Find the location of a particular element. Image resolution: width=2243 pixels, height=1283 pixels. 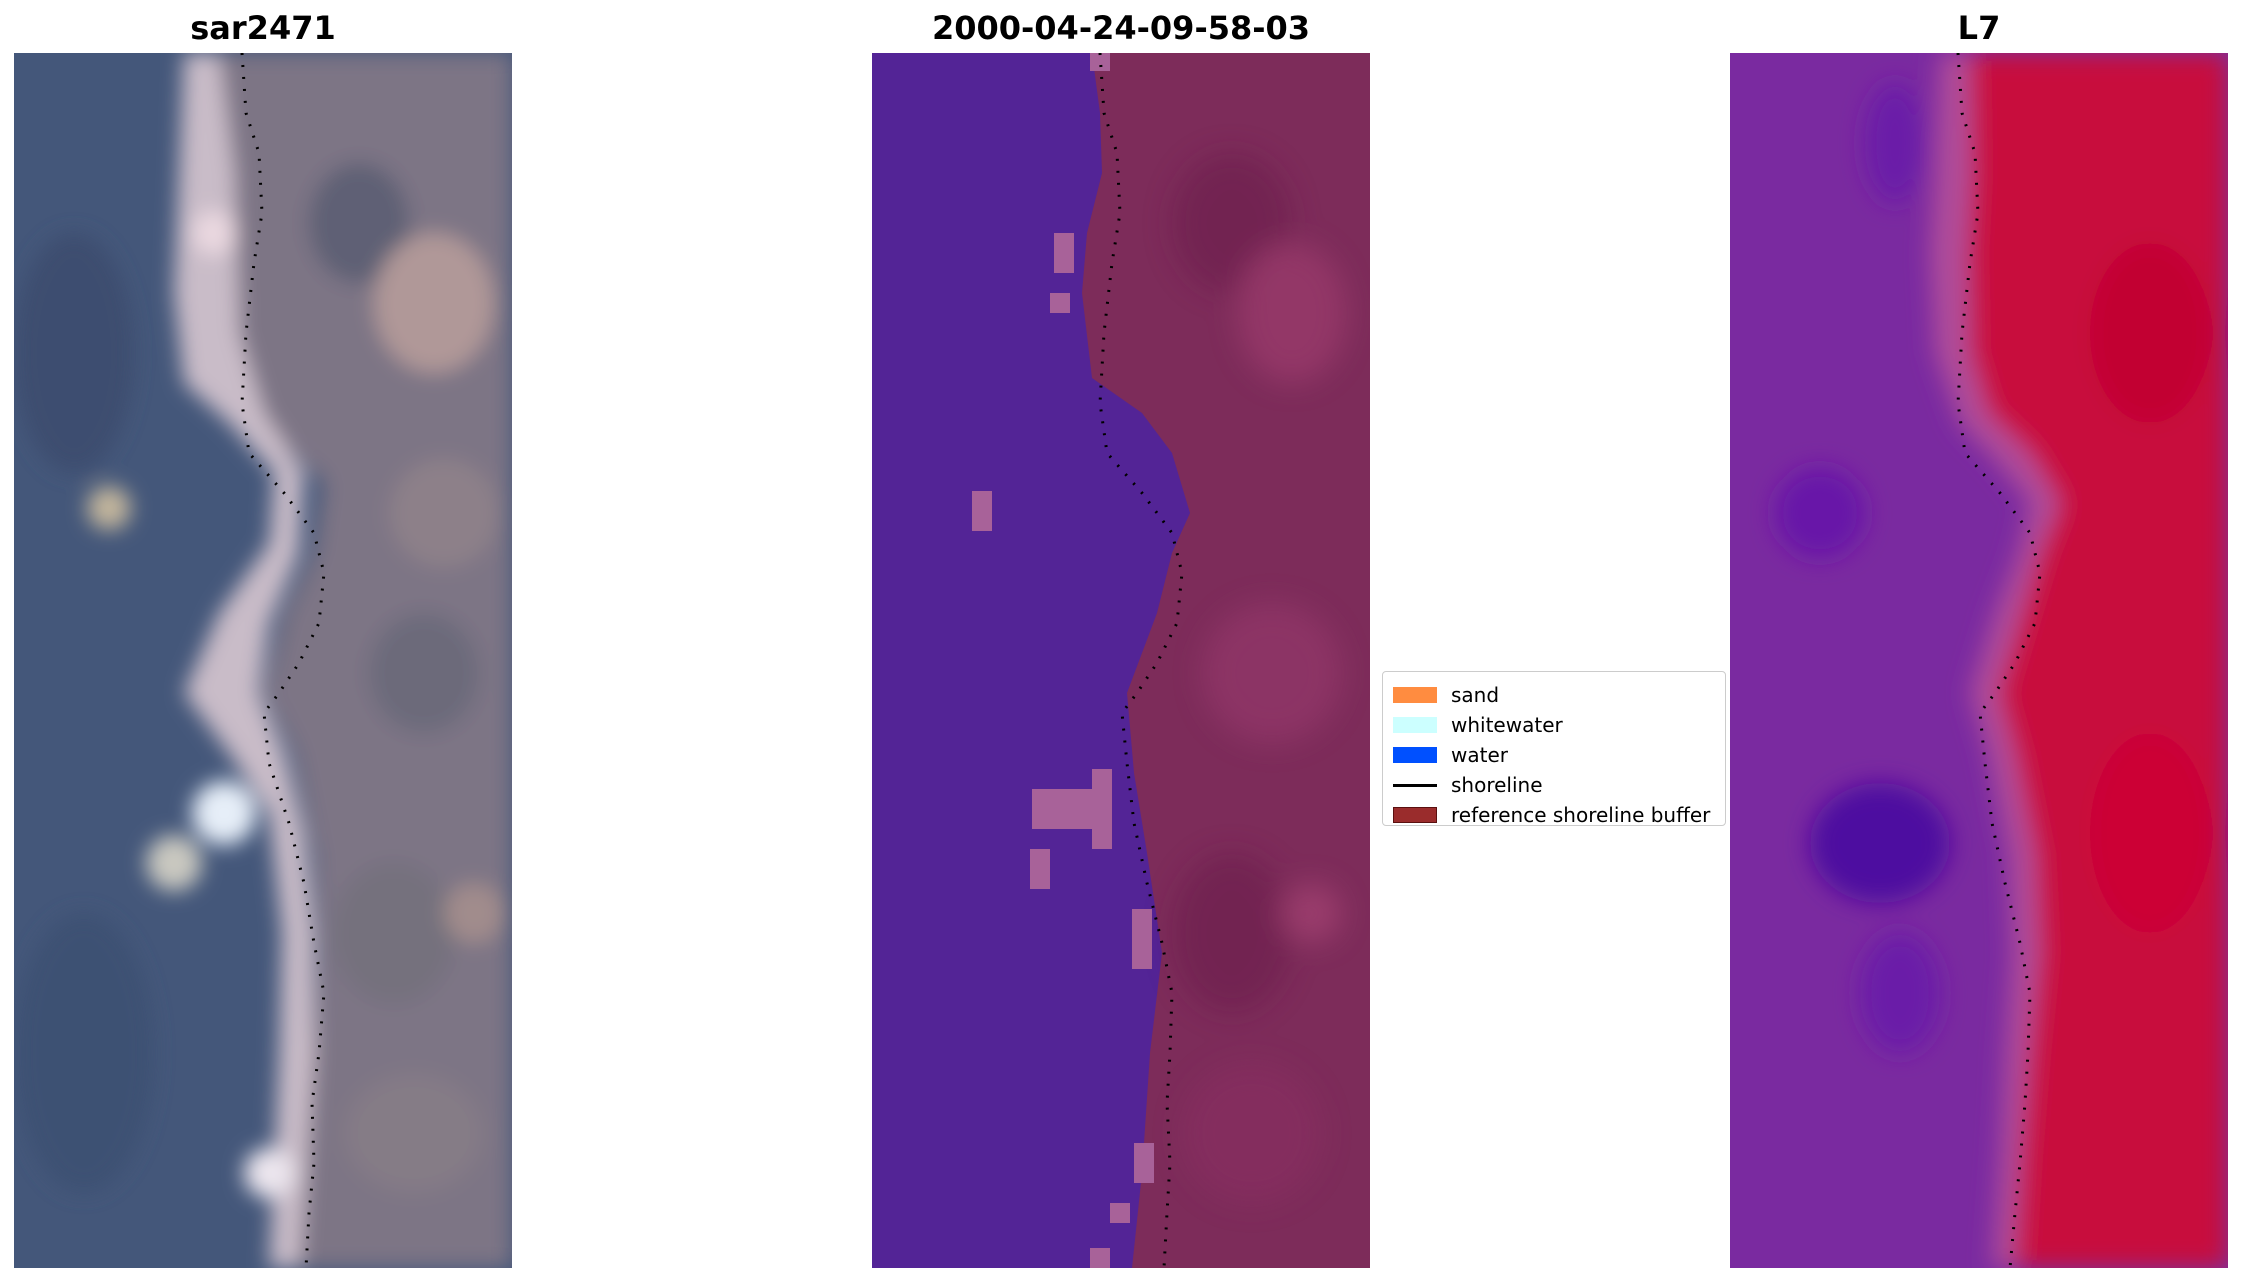

sand-swatch is located at coordinates (1415, 695).